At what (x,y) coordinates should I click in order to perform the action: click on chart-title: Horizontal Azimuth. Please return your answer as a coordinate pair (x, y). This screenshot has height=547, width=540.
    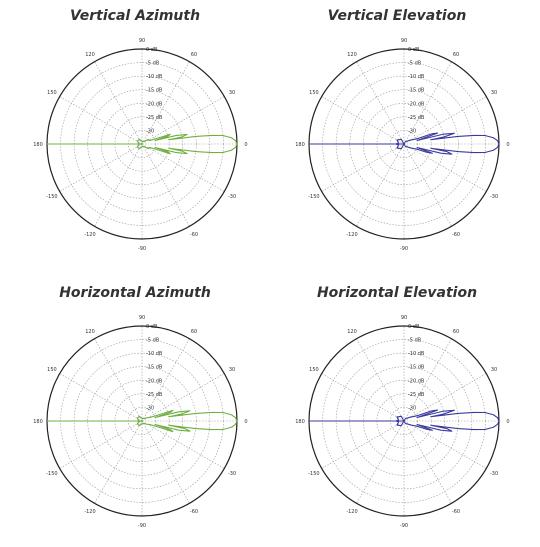
    Looking at the image, I should click on (135, 293).